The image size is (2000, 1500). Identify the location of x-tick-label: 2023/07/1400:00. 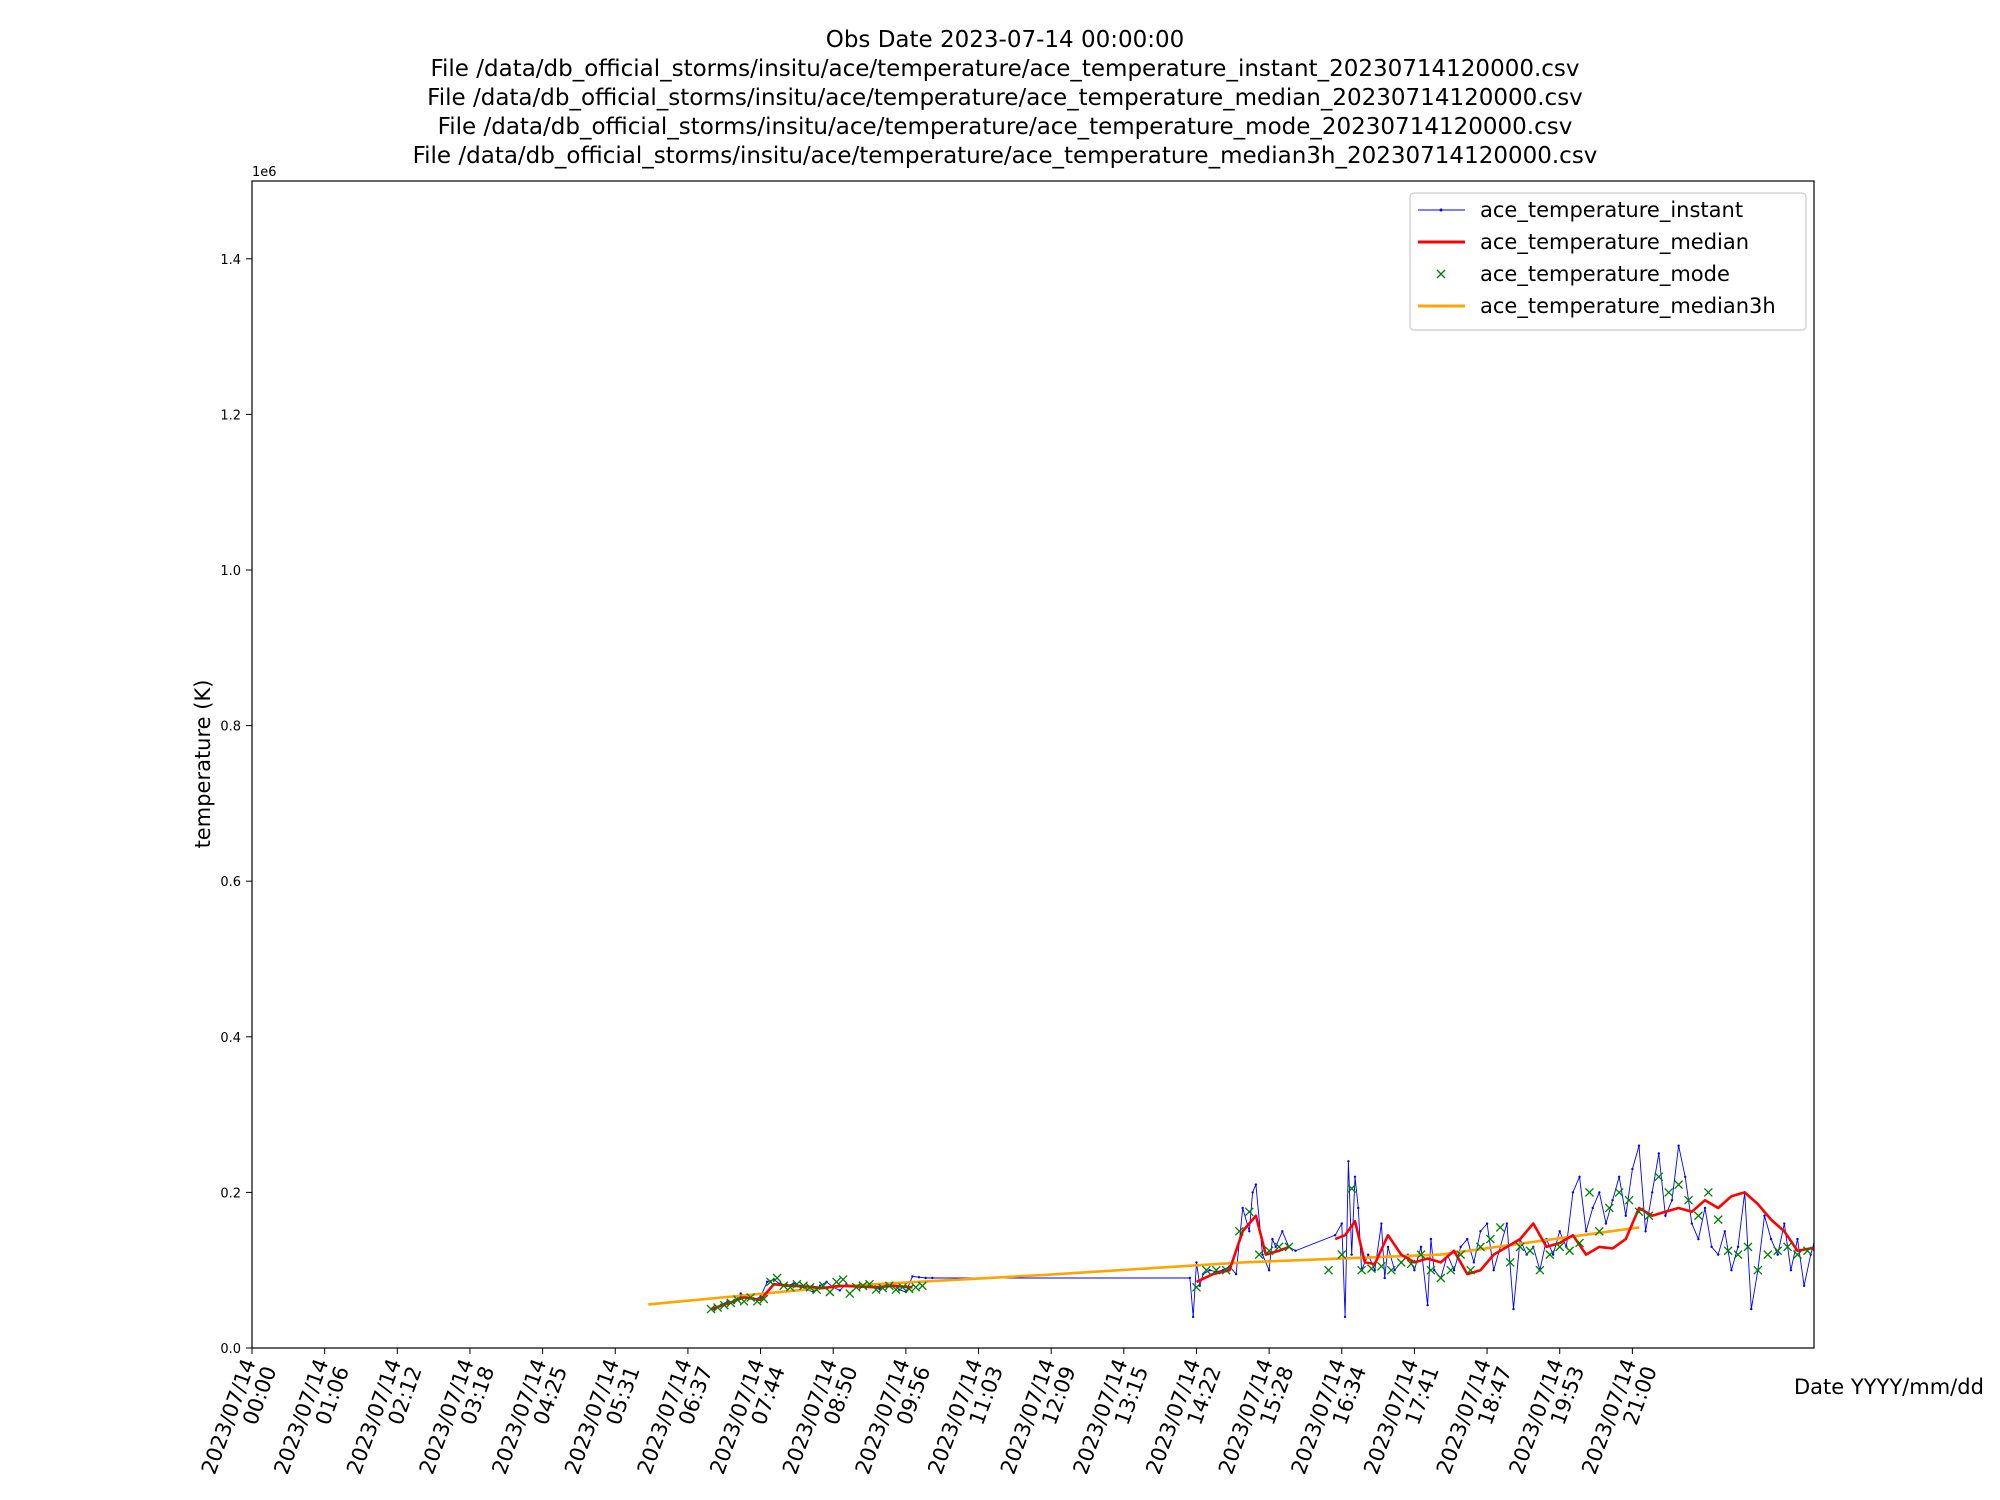
(239, 1420).